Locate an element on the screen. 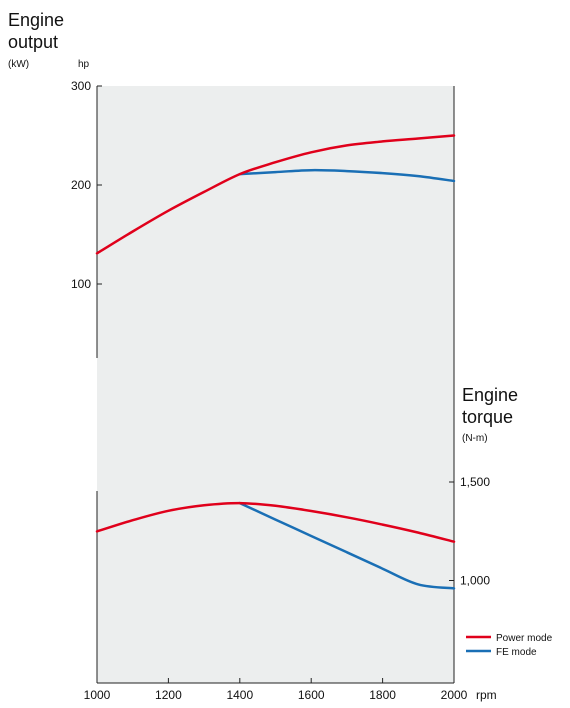 This screenshot has width=570, height=708. torque-y-tick-label: 1,000 is located at coordinates (475, 581).